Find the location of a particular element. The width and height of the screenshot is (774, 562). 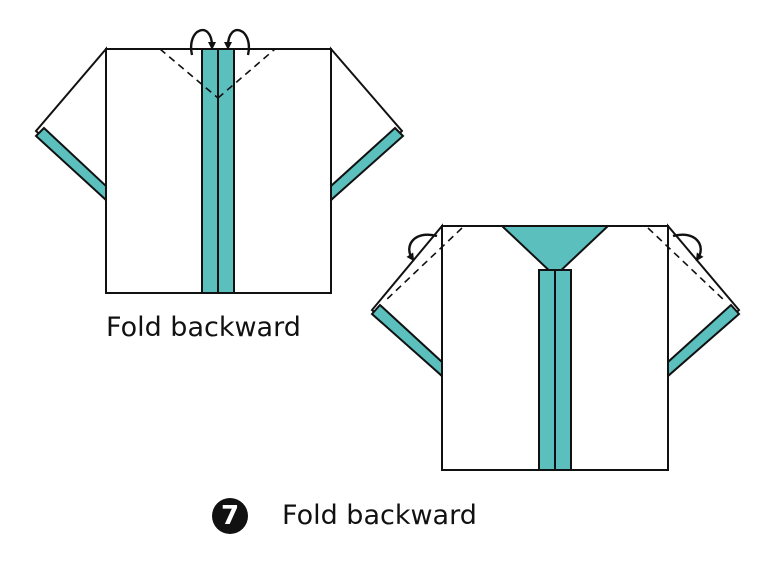

step-caption-lower: 7 Fold backward is located at coordinates (344, 516).